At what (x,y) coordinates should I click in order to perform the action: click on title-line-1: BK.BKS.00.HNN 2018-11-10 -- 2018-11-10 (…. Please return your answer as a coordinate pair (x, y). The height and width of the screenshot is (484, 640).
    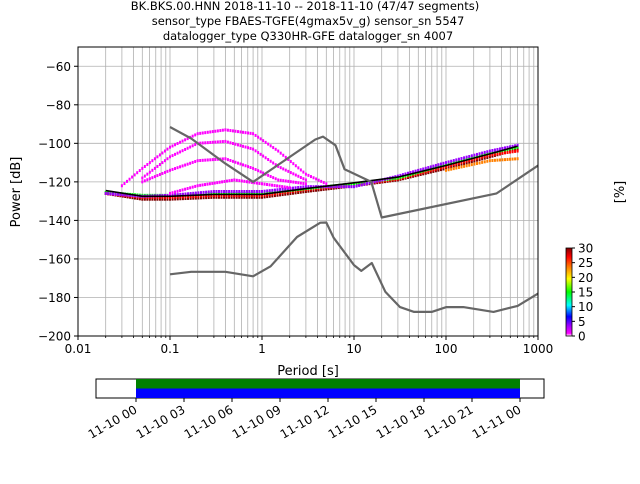
    Looking at the image, I should click on (305, 6).